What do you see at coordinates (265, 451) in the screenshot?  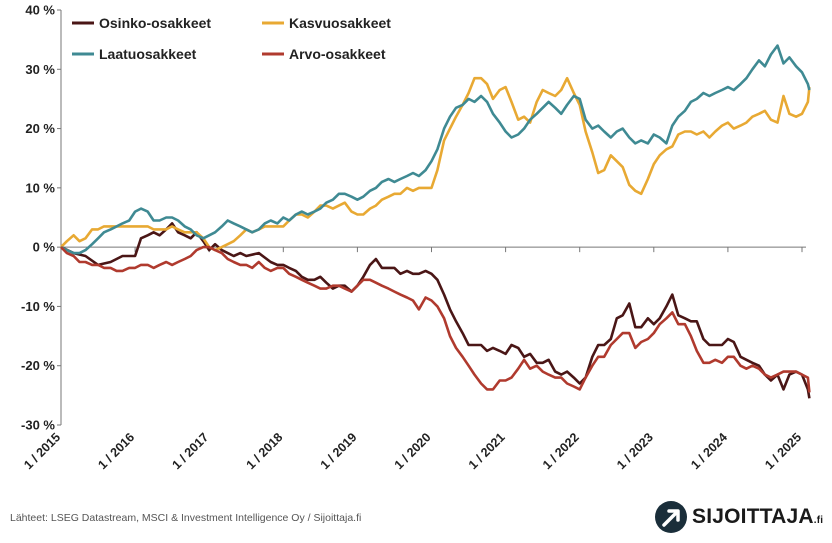 I see `x-tick-label: 1 / 2018` at bounding box center [265, 451].